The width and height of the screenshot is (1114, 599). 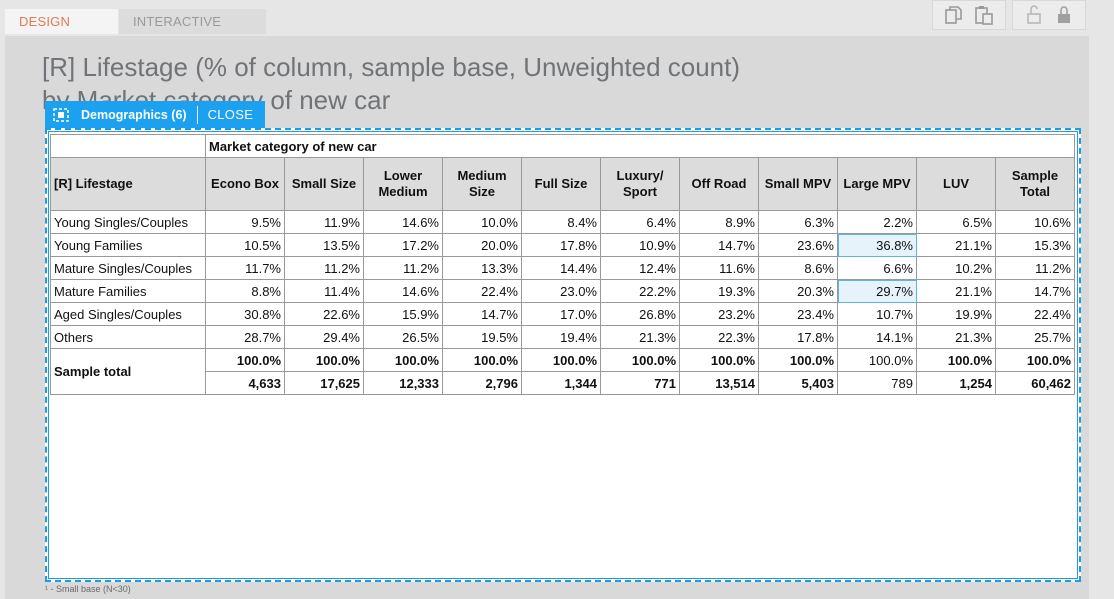 What do you see at coordinates (1035, 222) in the screenshot?
I see `table-cell: 10.6%` at bounding box center [1035, 222].